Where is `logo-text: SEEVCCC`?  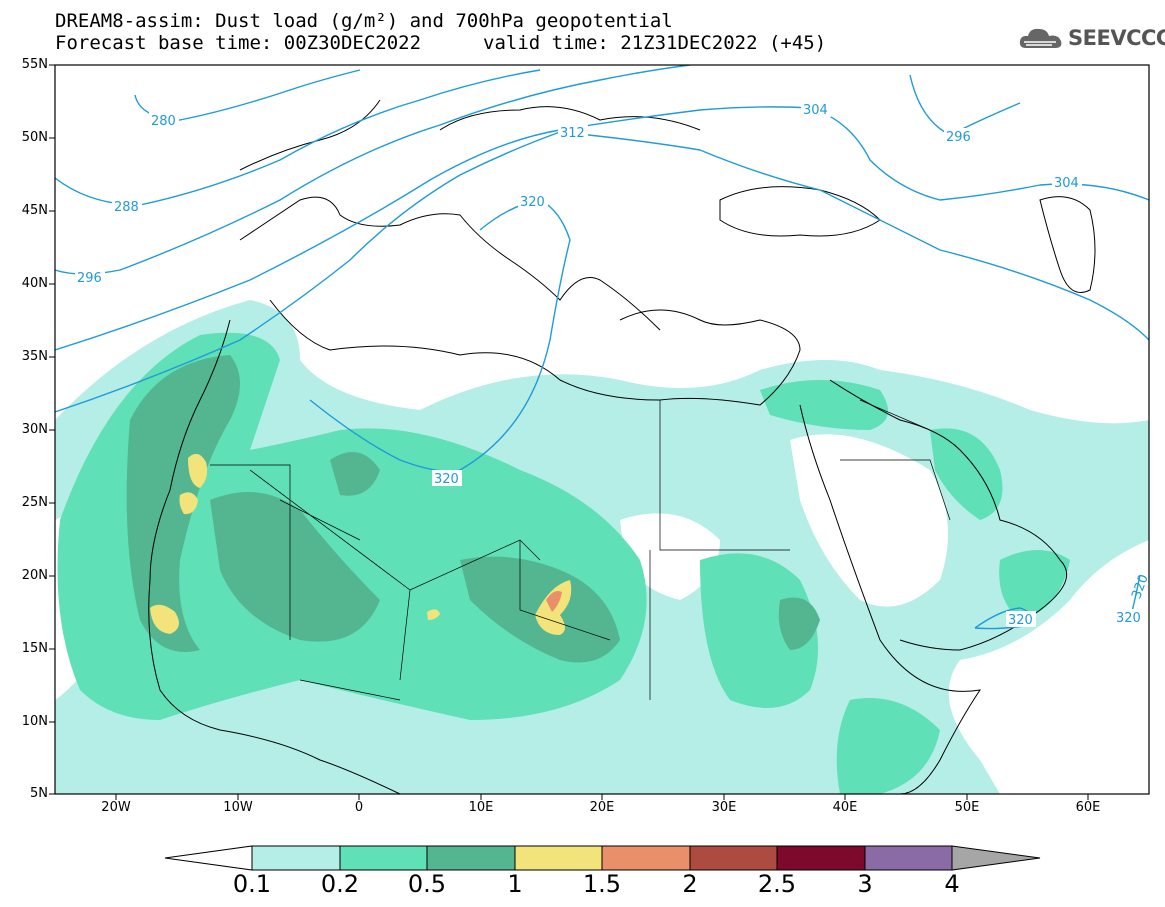 logo-text: SEEVCCC is located at coordinates (1116, 38).